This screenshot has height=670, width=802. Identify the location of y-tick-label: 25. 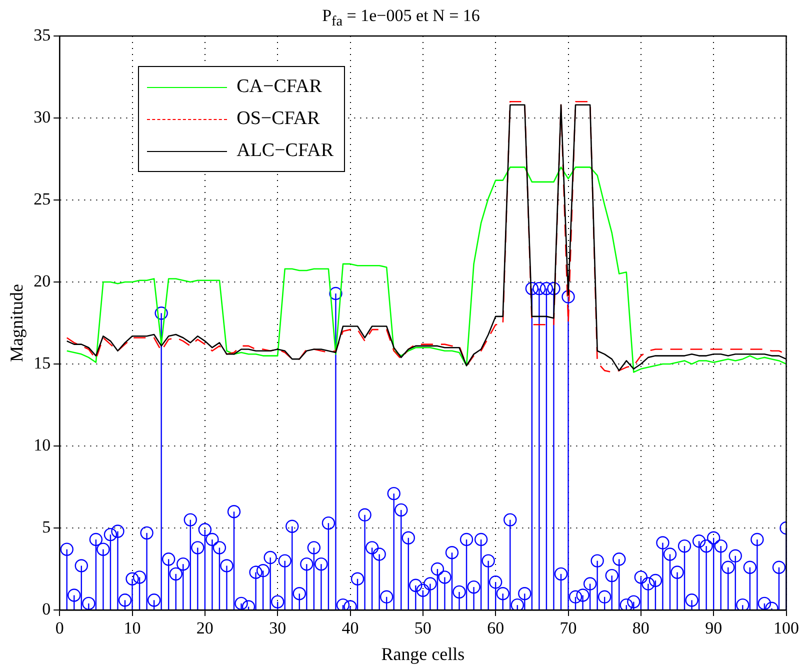
(42, 198).